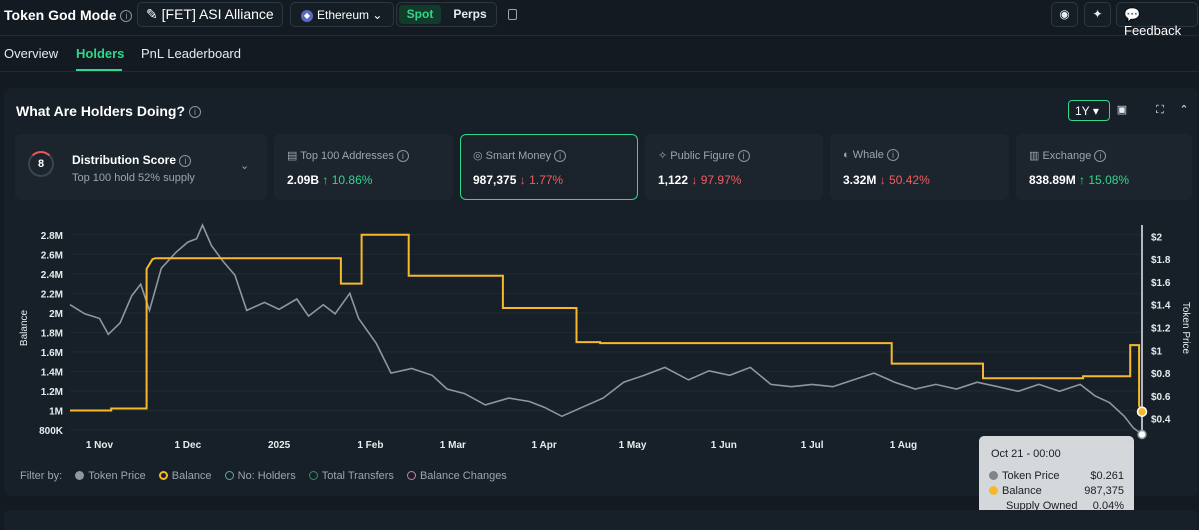  I want to click on x-tick-label: 2025, so click(279, 445).